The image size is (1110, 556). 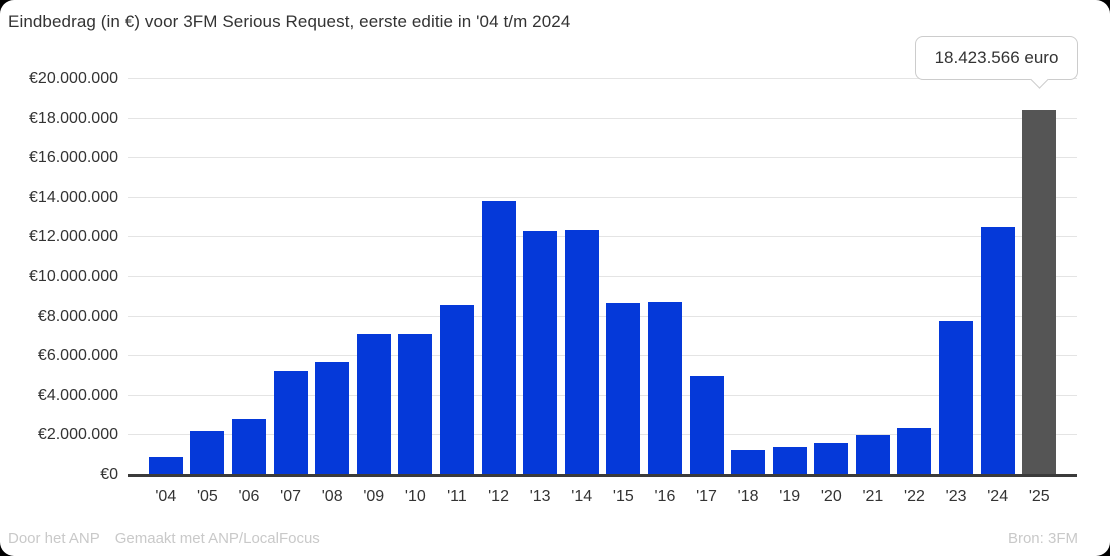 I want to click on y-tick-label: €2.000.000, so click(x=77, y=435).